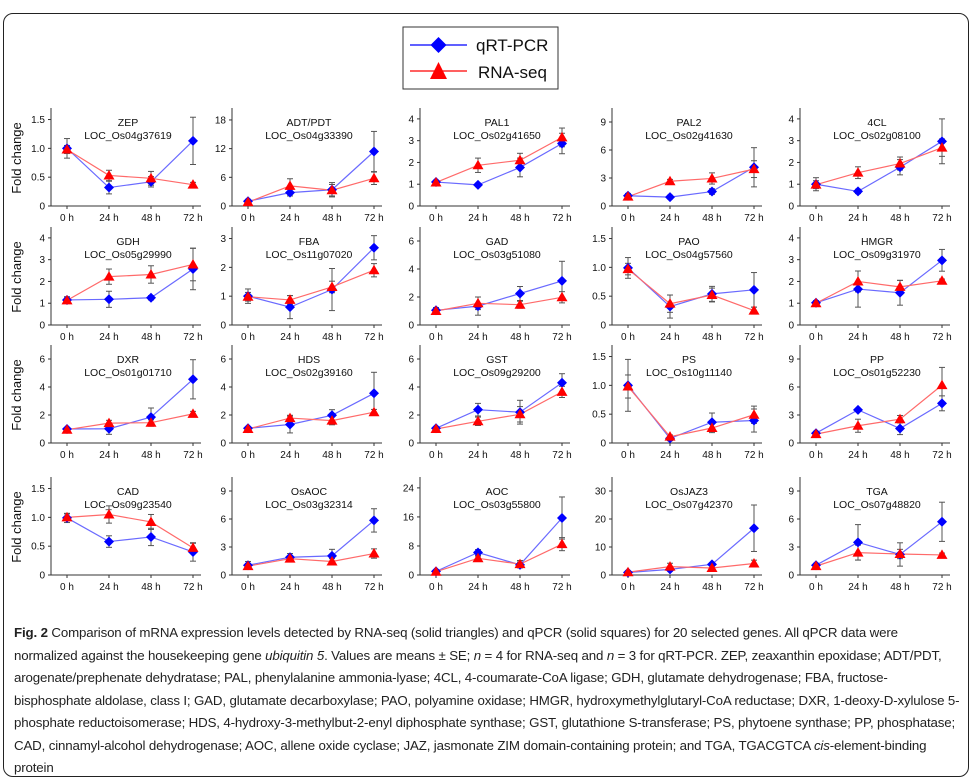 This screenshot has height=783, width=975. What do you see at coordinates (497, 373) in the screenshot?
I see `panel-locus: LOC_Os09g29200` at bounding box center [497, 373].